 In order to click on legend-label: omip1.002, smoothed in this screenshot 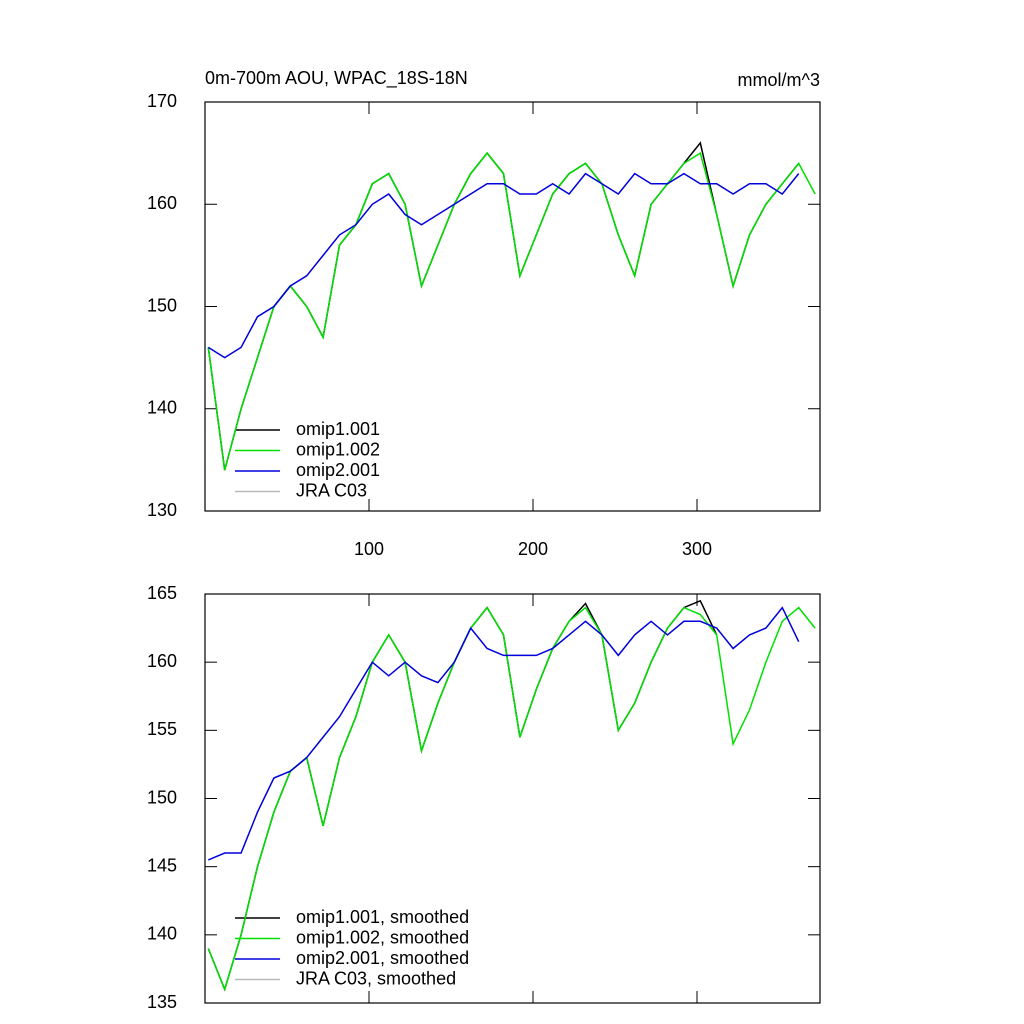, I will do `click(382, 937)`.